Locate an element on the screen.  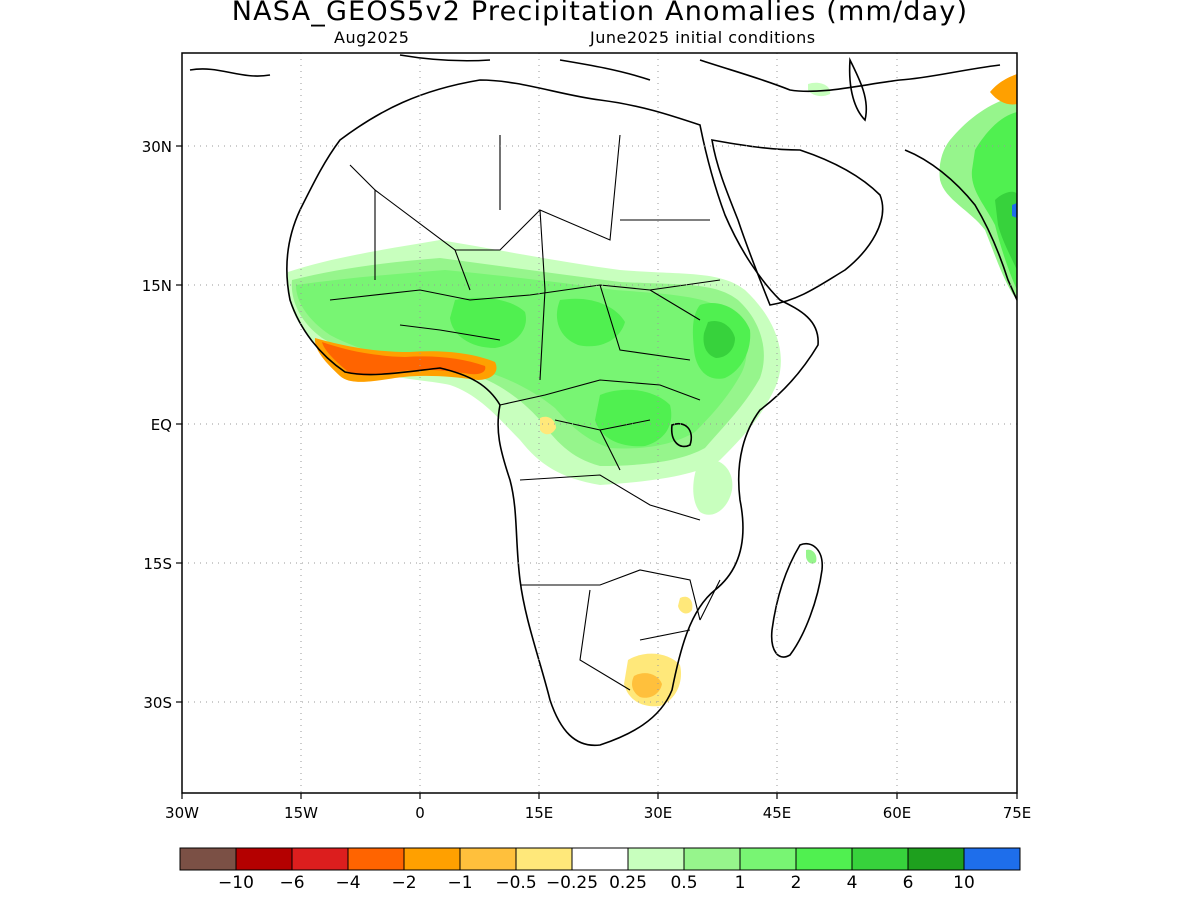
east-africa-anomaly is located at coordinates (713, 487).